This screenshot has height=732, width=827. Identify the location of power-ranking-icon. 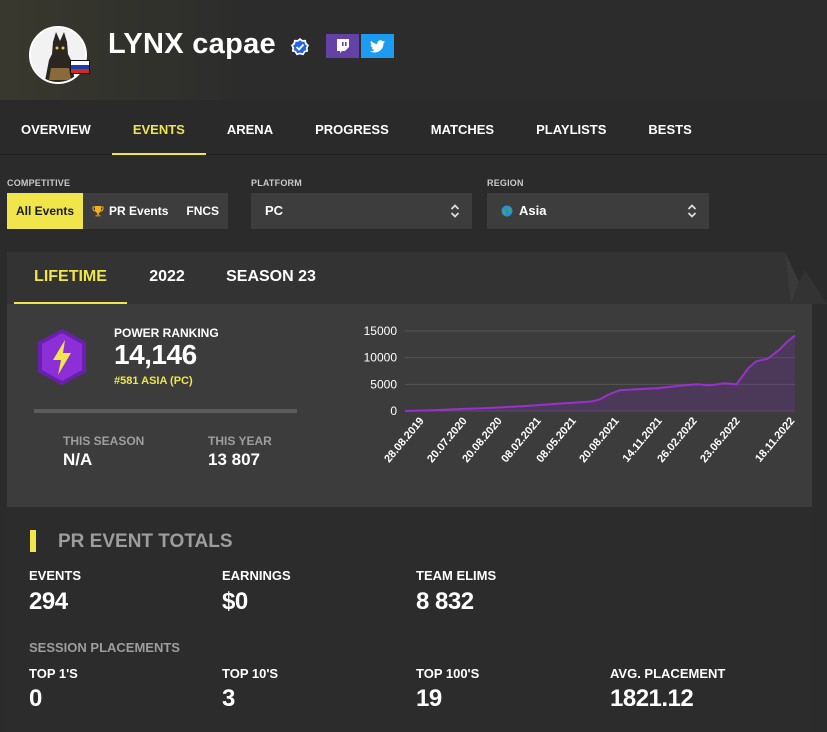
(62, 357).